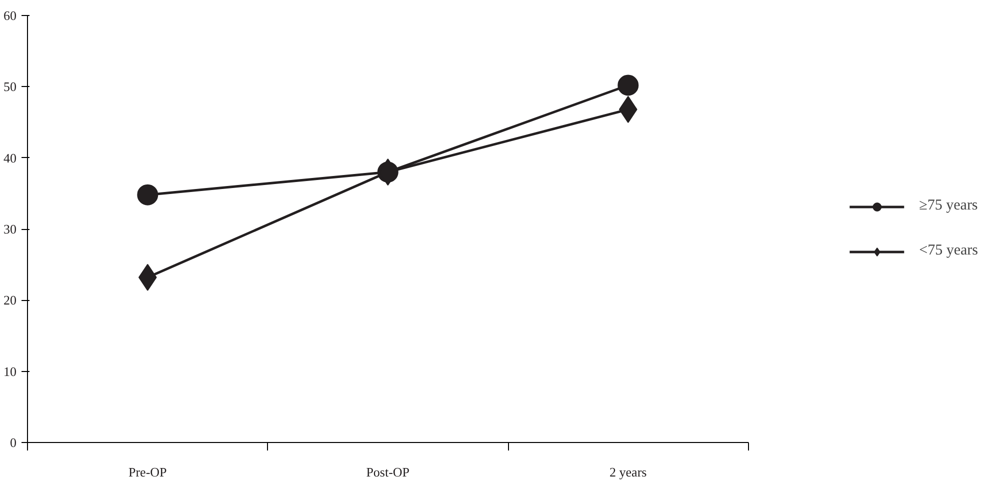  What do you see at coordinates (10, 300) in the screenshot?
I see `y-tick-label: 20` at bounding box center [10, 300].